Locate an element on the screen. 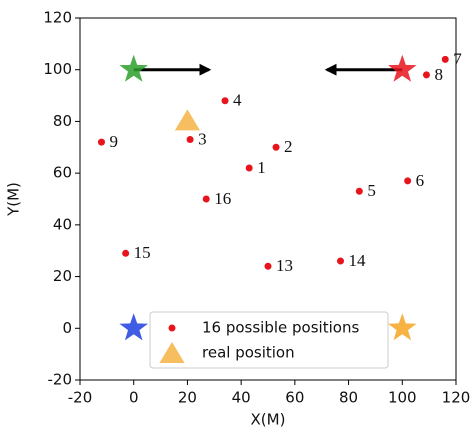 Image resolution: width=474 pixels, height=438 pixels. point-label: 5 is located at coordinates (371, 190).